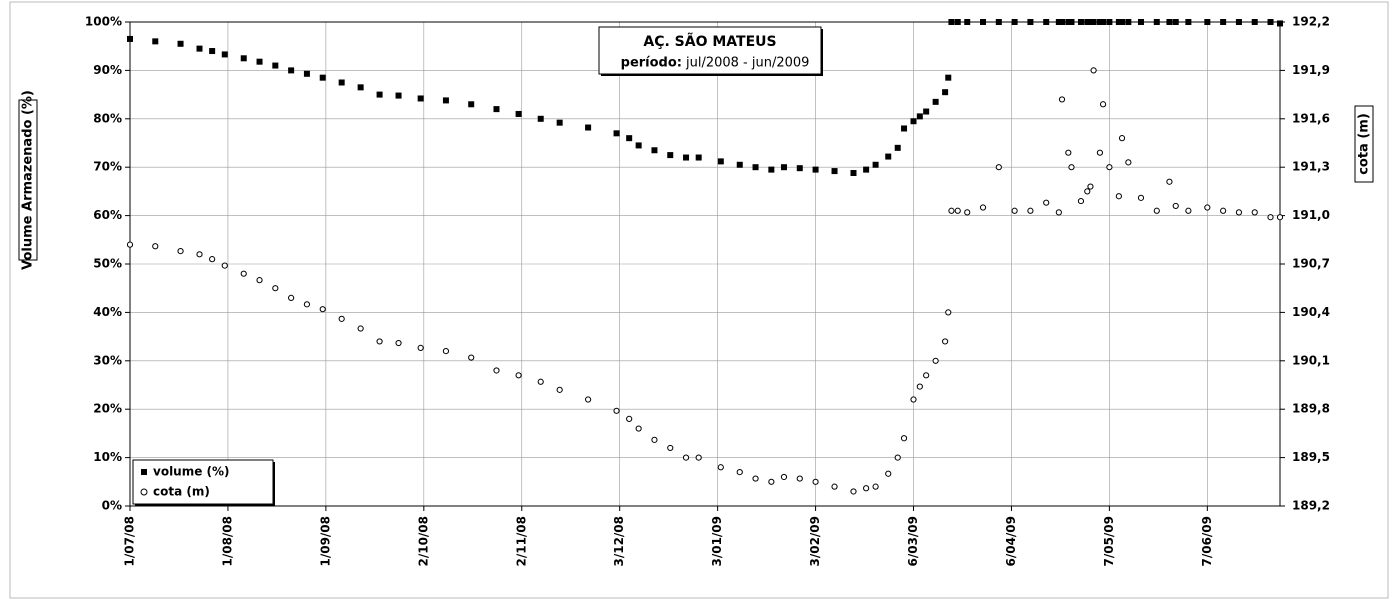 This screenshot has width=1392, height=601. I want to click on y-tick-label: 50%, so click(107, 264).